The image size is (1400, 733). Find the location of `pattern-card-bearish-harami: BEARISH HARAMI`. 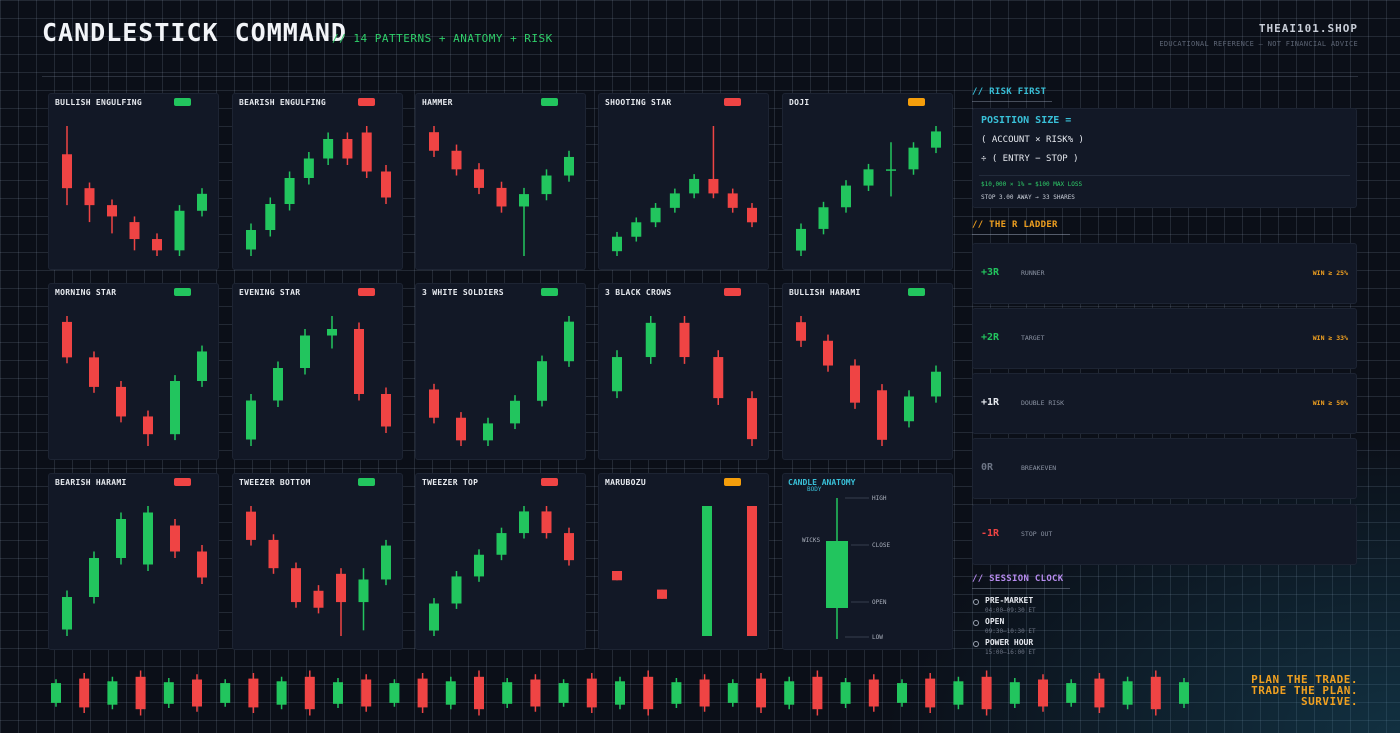

pattern-card-bearish-harami: BEARISH HARAMI is located at coordinates (133, 561).